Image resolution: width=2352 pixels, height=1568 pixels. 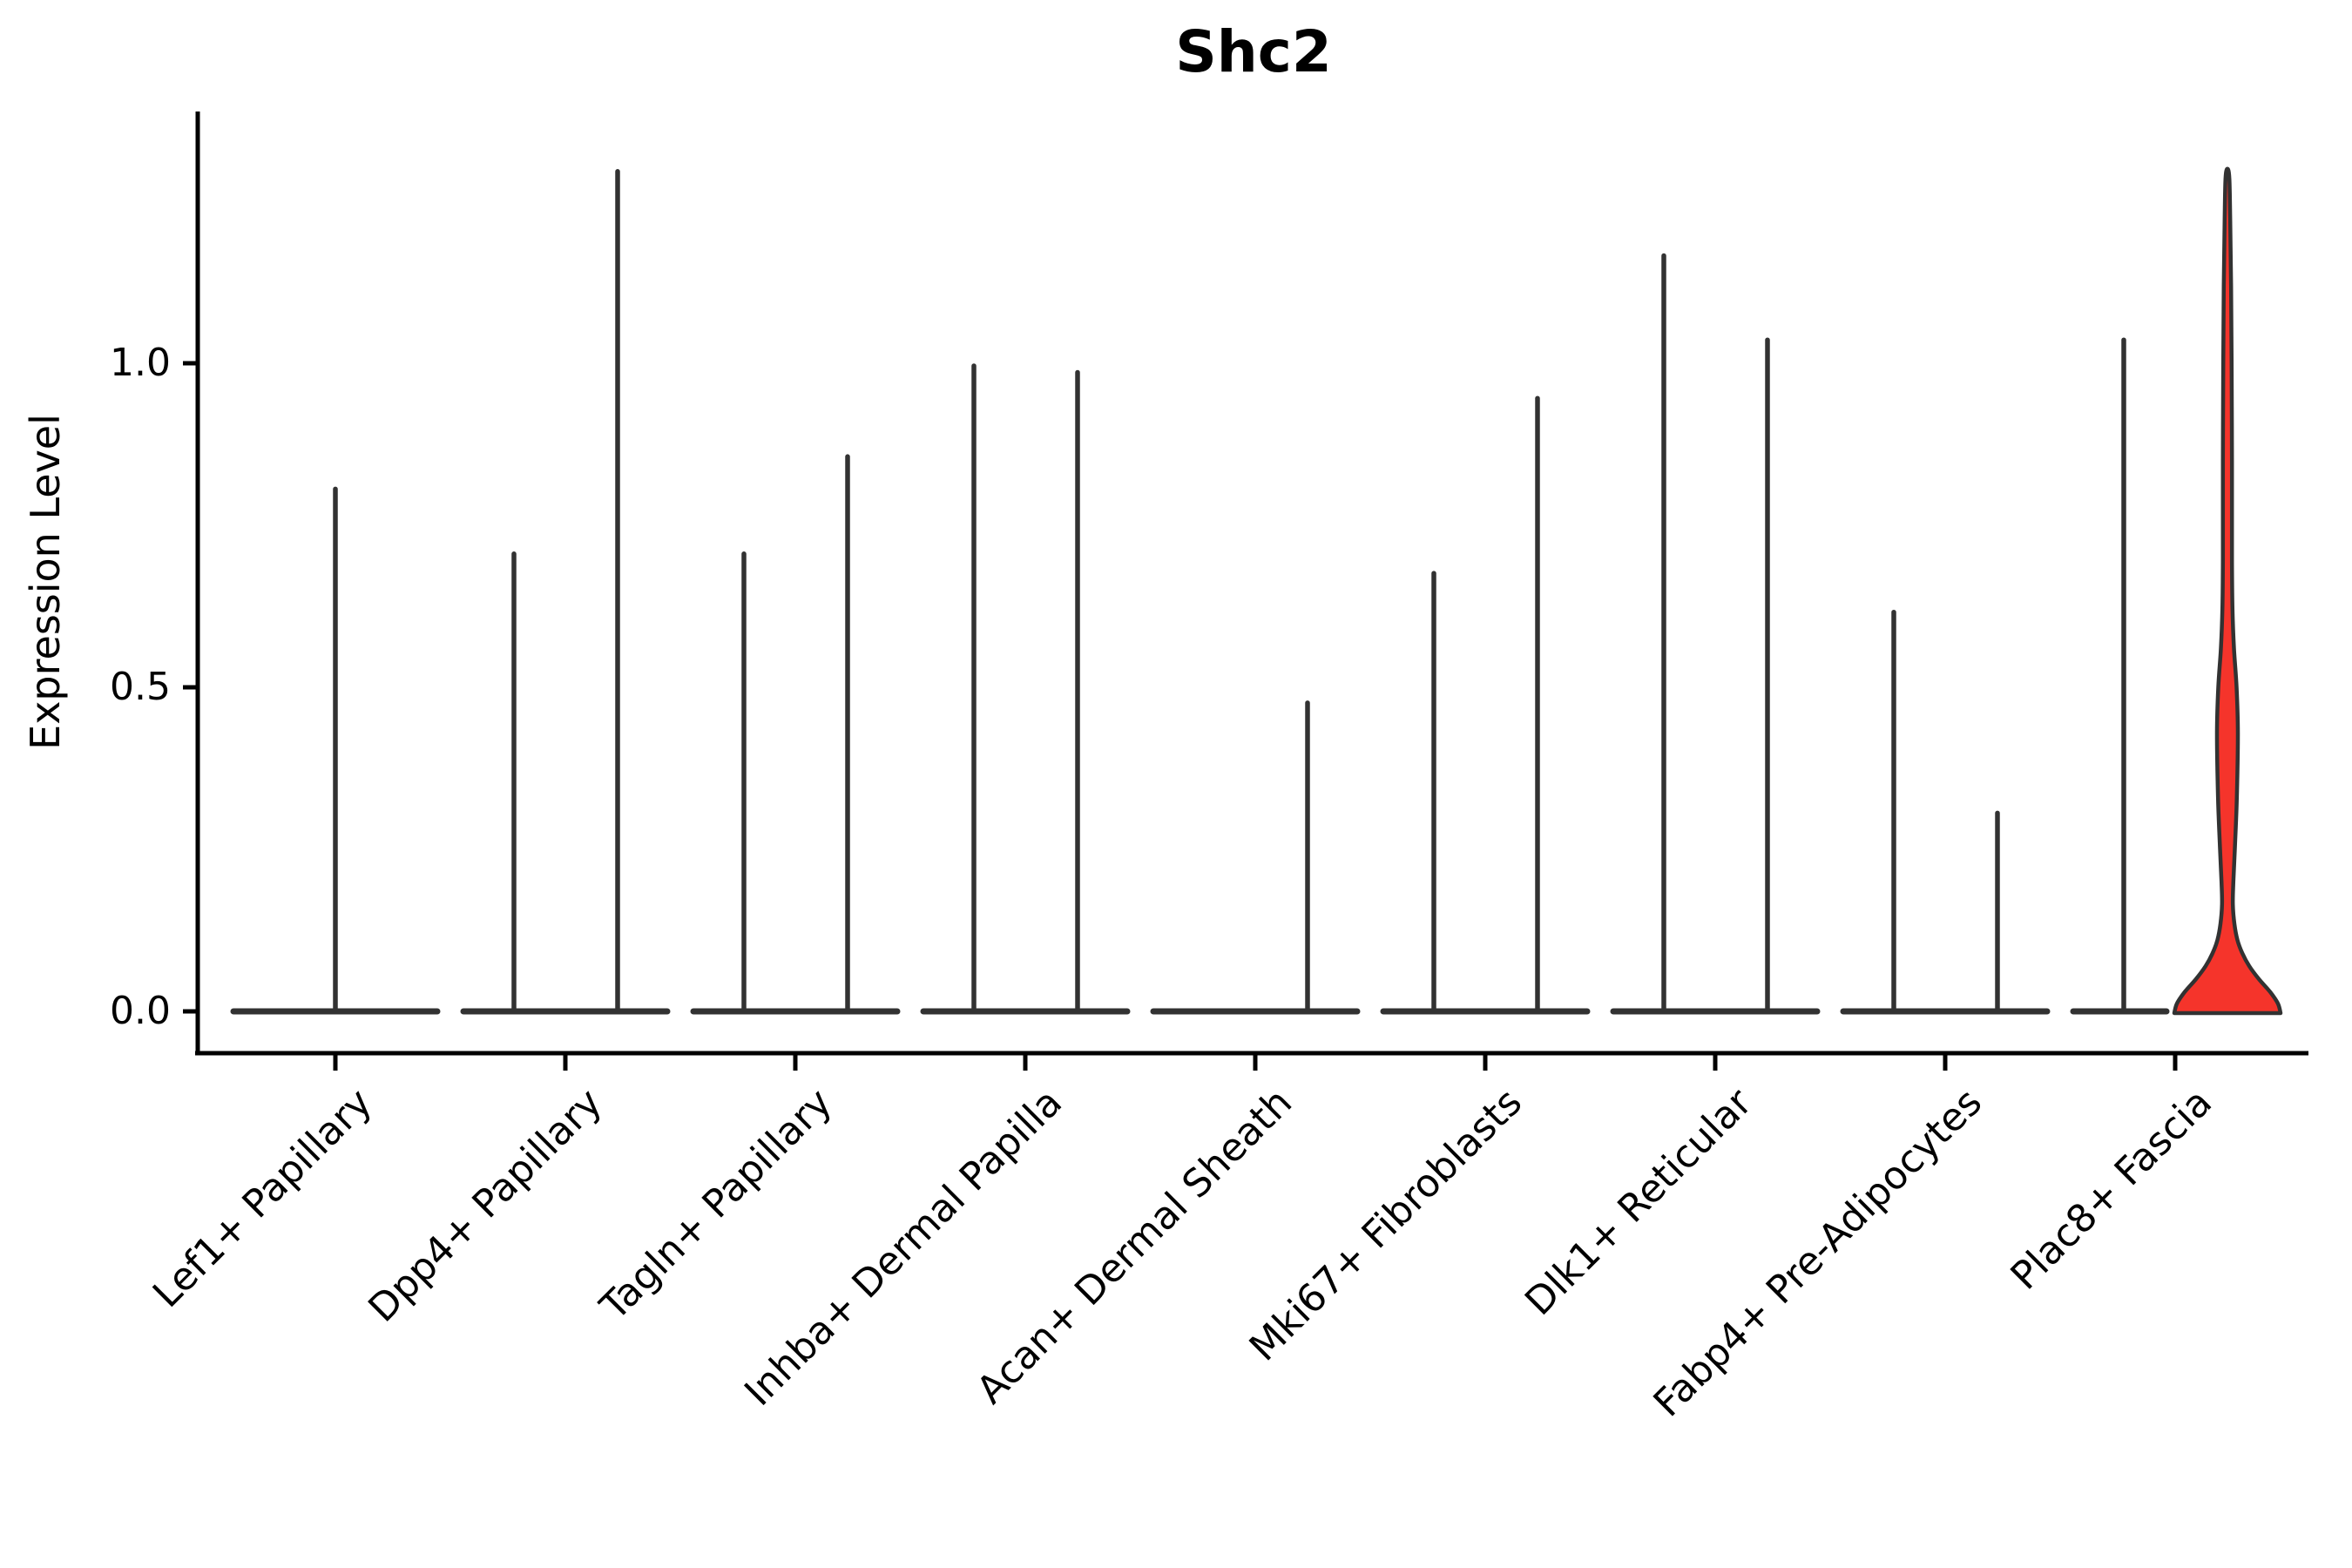 What do you see at coordinates (140, 363) in the screenshot?
I see `y-tick-label: 1.0` at bounding box center [140, 363].